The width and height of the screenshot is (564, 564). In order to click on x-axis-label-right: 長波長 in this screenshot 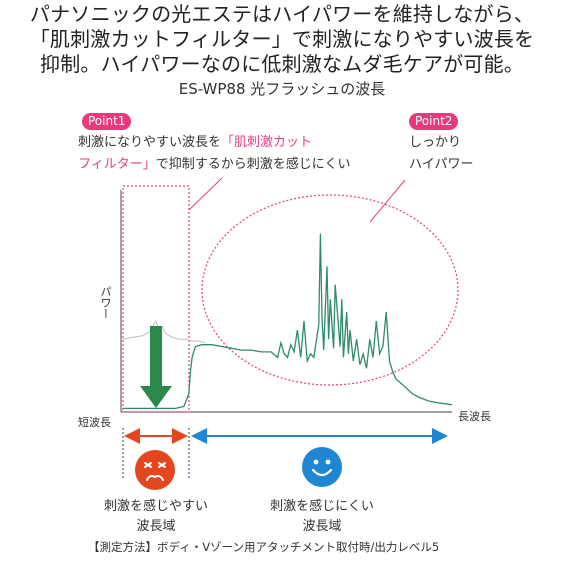, I will do `click(474, 416)`.